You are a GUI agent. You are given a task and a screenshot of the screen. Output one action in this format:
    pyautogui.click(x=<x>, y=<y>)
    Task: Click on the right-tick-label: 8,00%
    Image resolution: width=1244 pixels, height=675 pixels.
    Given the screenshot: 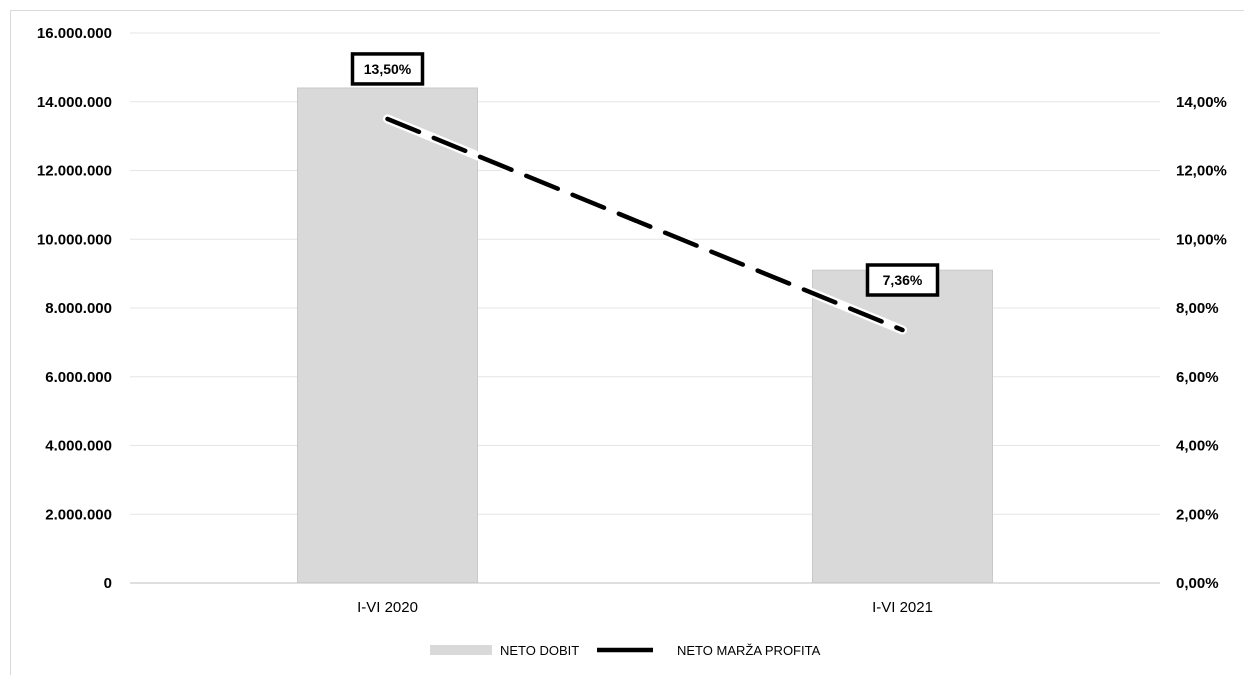 What is the action you would take?
    pyautogui.click(x=1197, y=308)
    